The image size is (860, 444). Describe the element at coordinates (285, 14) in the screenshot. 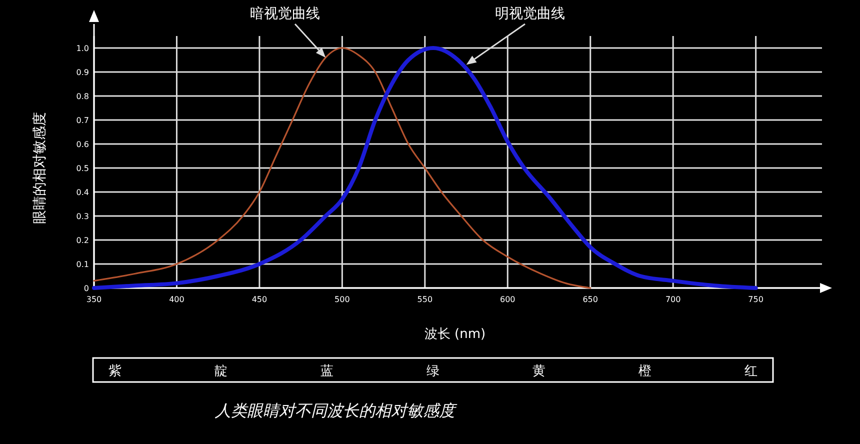

I see `text: 暗视觉曲线` at that location.